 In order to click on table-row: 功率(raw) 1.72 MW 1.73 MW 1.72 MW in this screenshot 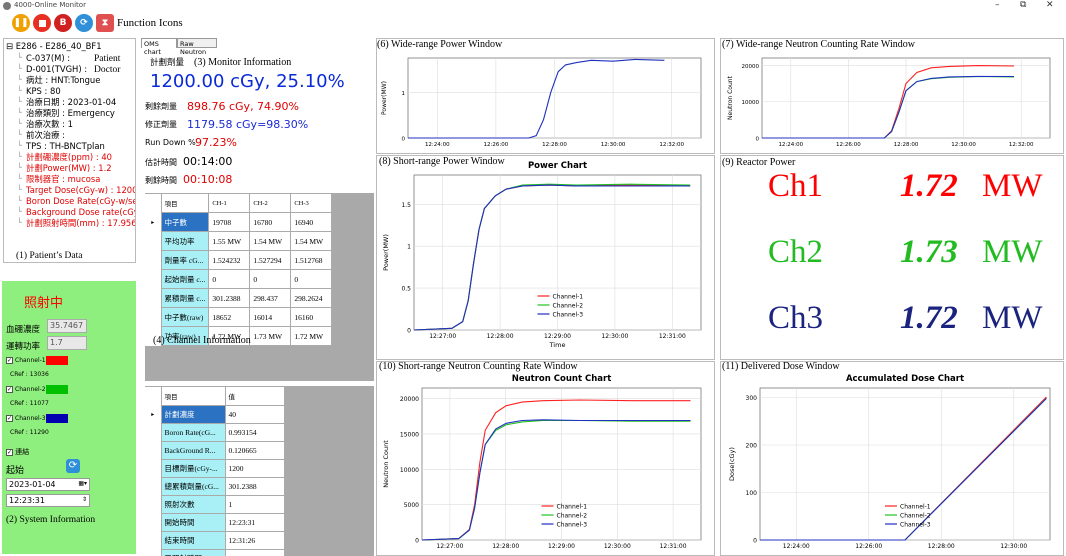, I will do `click(239, 336)`.